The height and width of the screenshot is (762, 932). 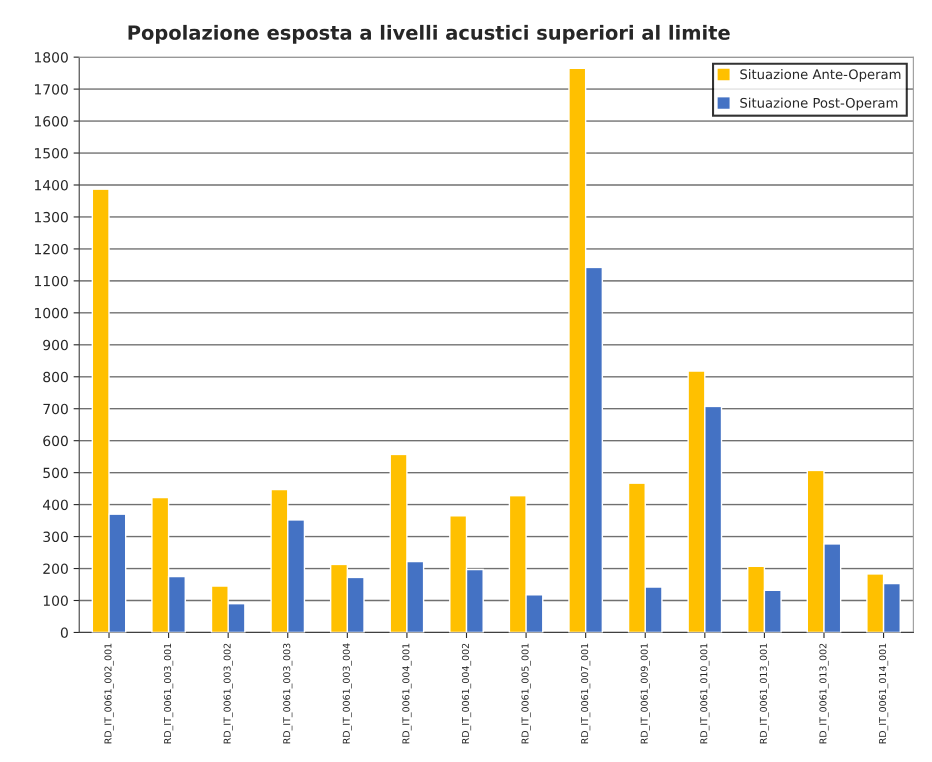 I want to click on x-tick-label: RD_IT_0061_005_001, so click(x=526, y=694).